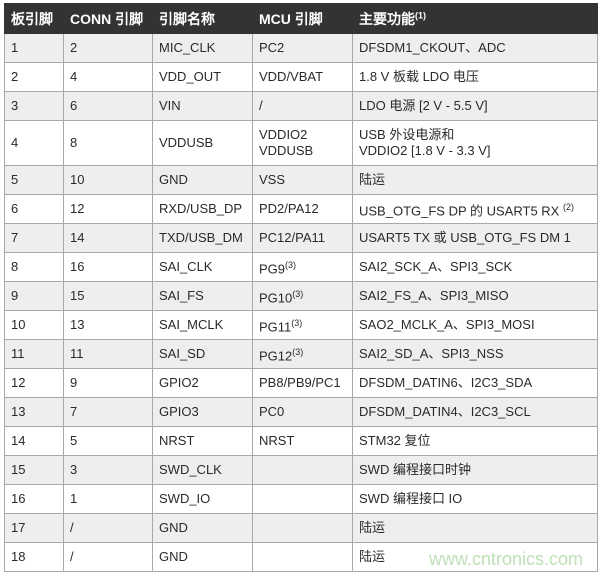  What do you see at coordinates (77, 237) in the screenshot?
I see `conn-pin: 14` at bounding box center [77, 237].